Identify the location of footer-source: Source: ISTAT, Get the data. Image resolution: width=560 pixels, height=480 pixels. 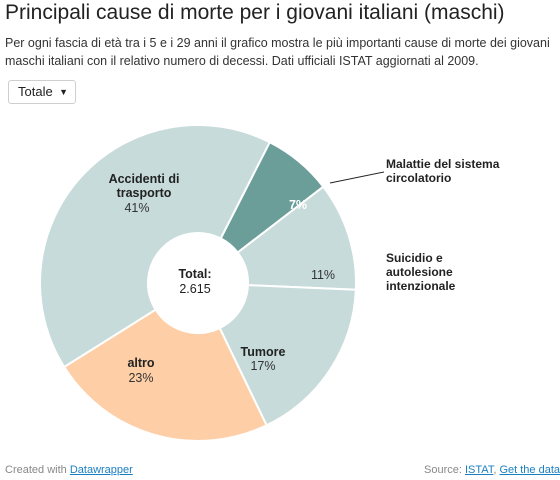
(492, 470).